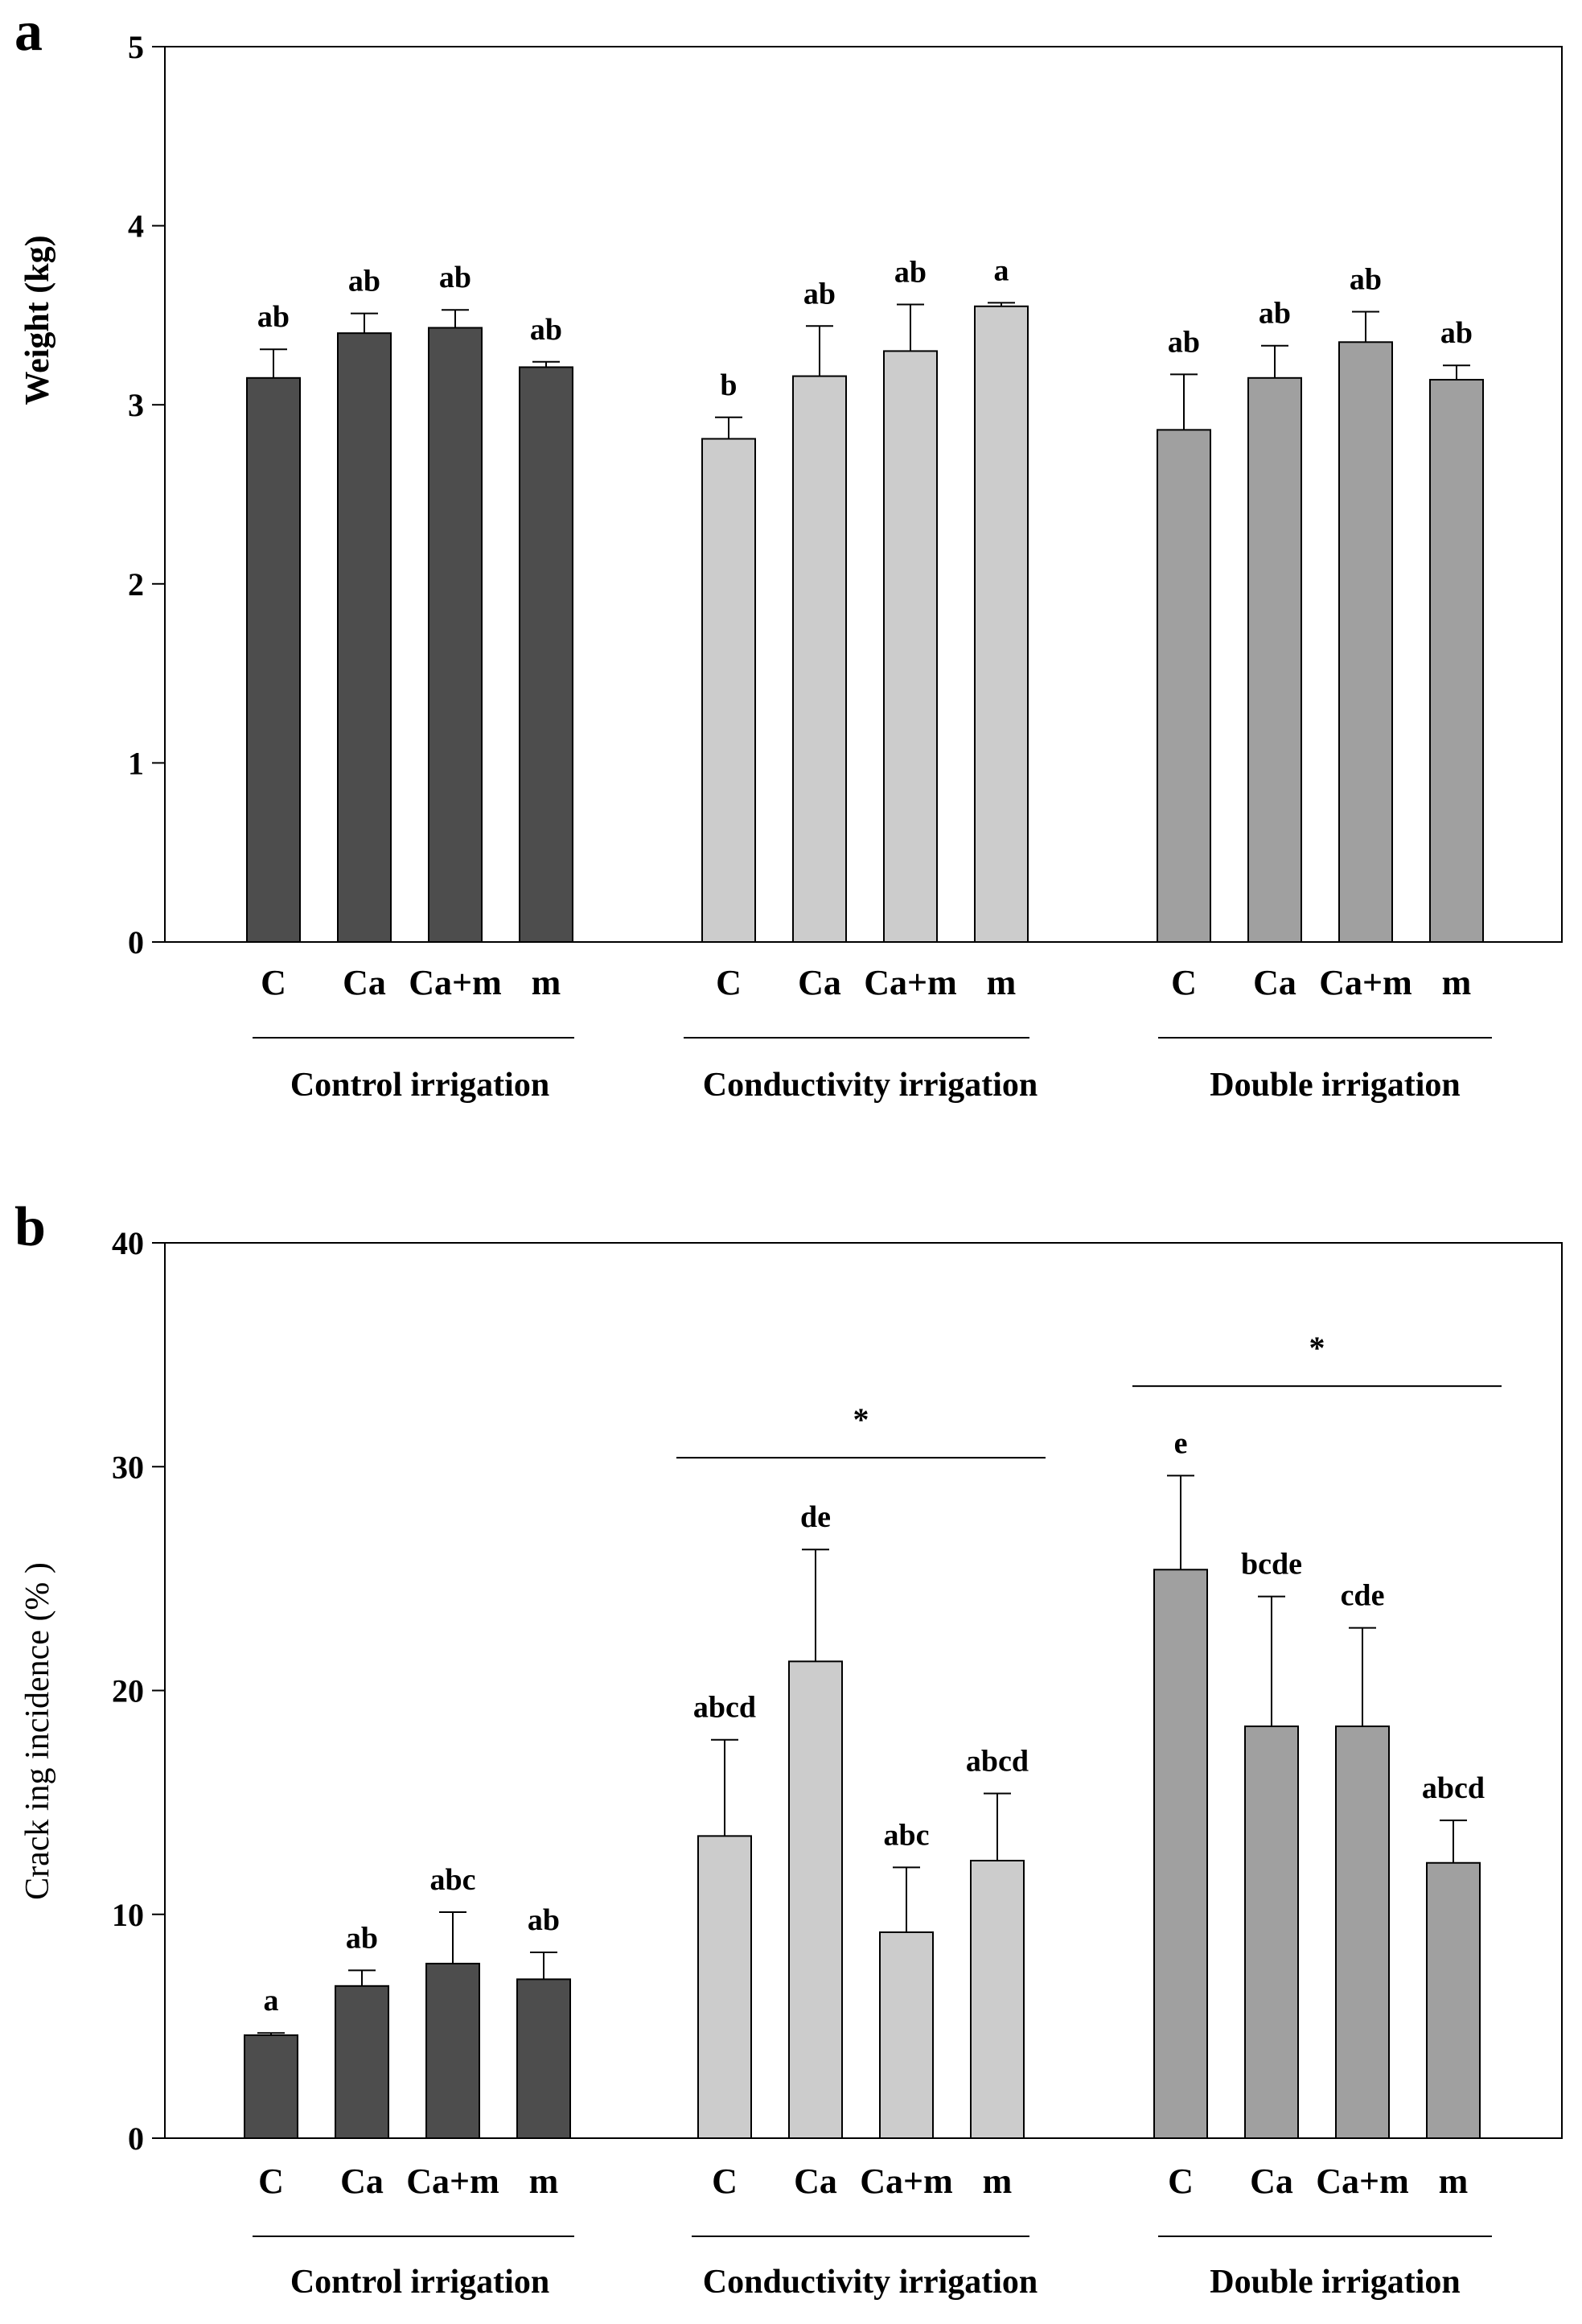  I want to click on y-tick-label: 10, so click(128, 1915).